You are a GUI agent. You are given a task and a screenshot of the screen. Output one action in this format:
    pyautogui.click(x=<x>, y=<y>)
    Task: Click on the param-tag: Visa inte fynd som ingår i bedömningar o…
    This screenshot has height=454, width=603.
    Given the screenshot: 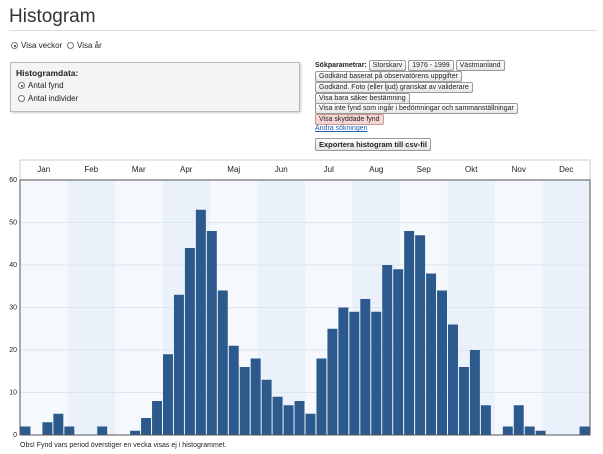 What is the action you would take?
    pyautogui.click(x=416, y=108)
    